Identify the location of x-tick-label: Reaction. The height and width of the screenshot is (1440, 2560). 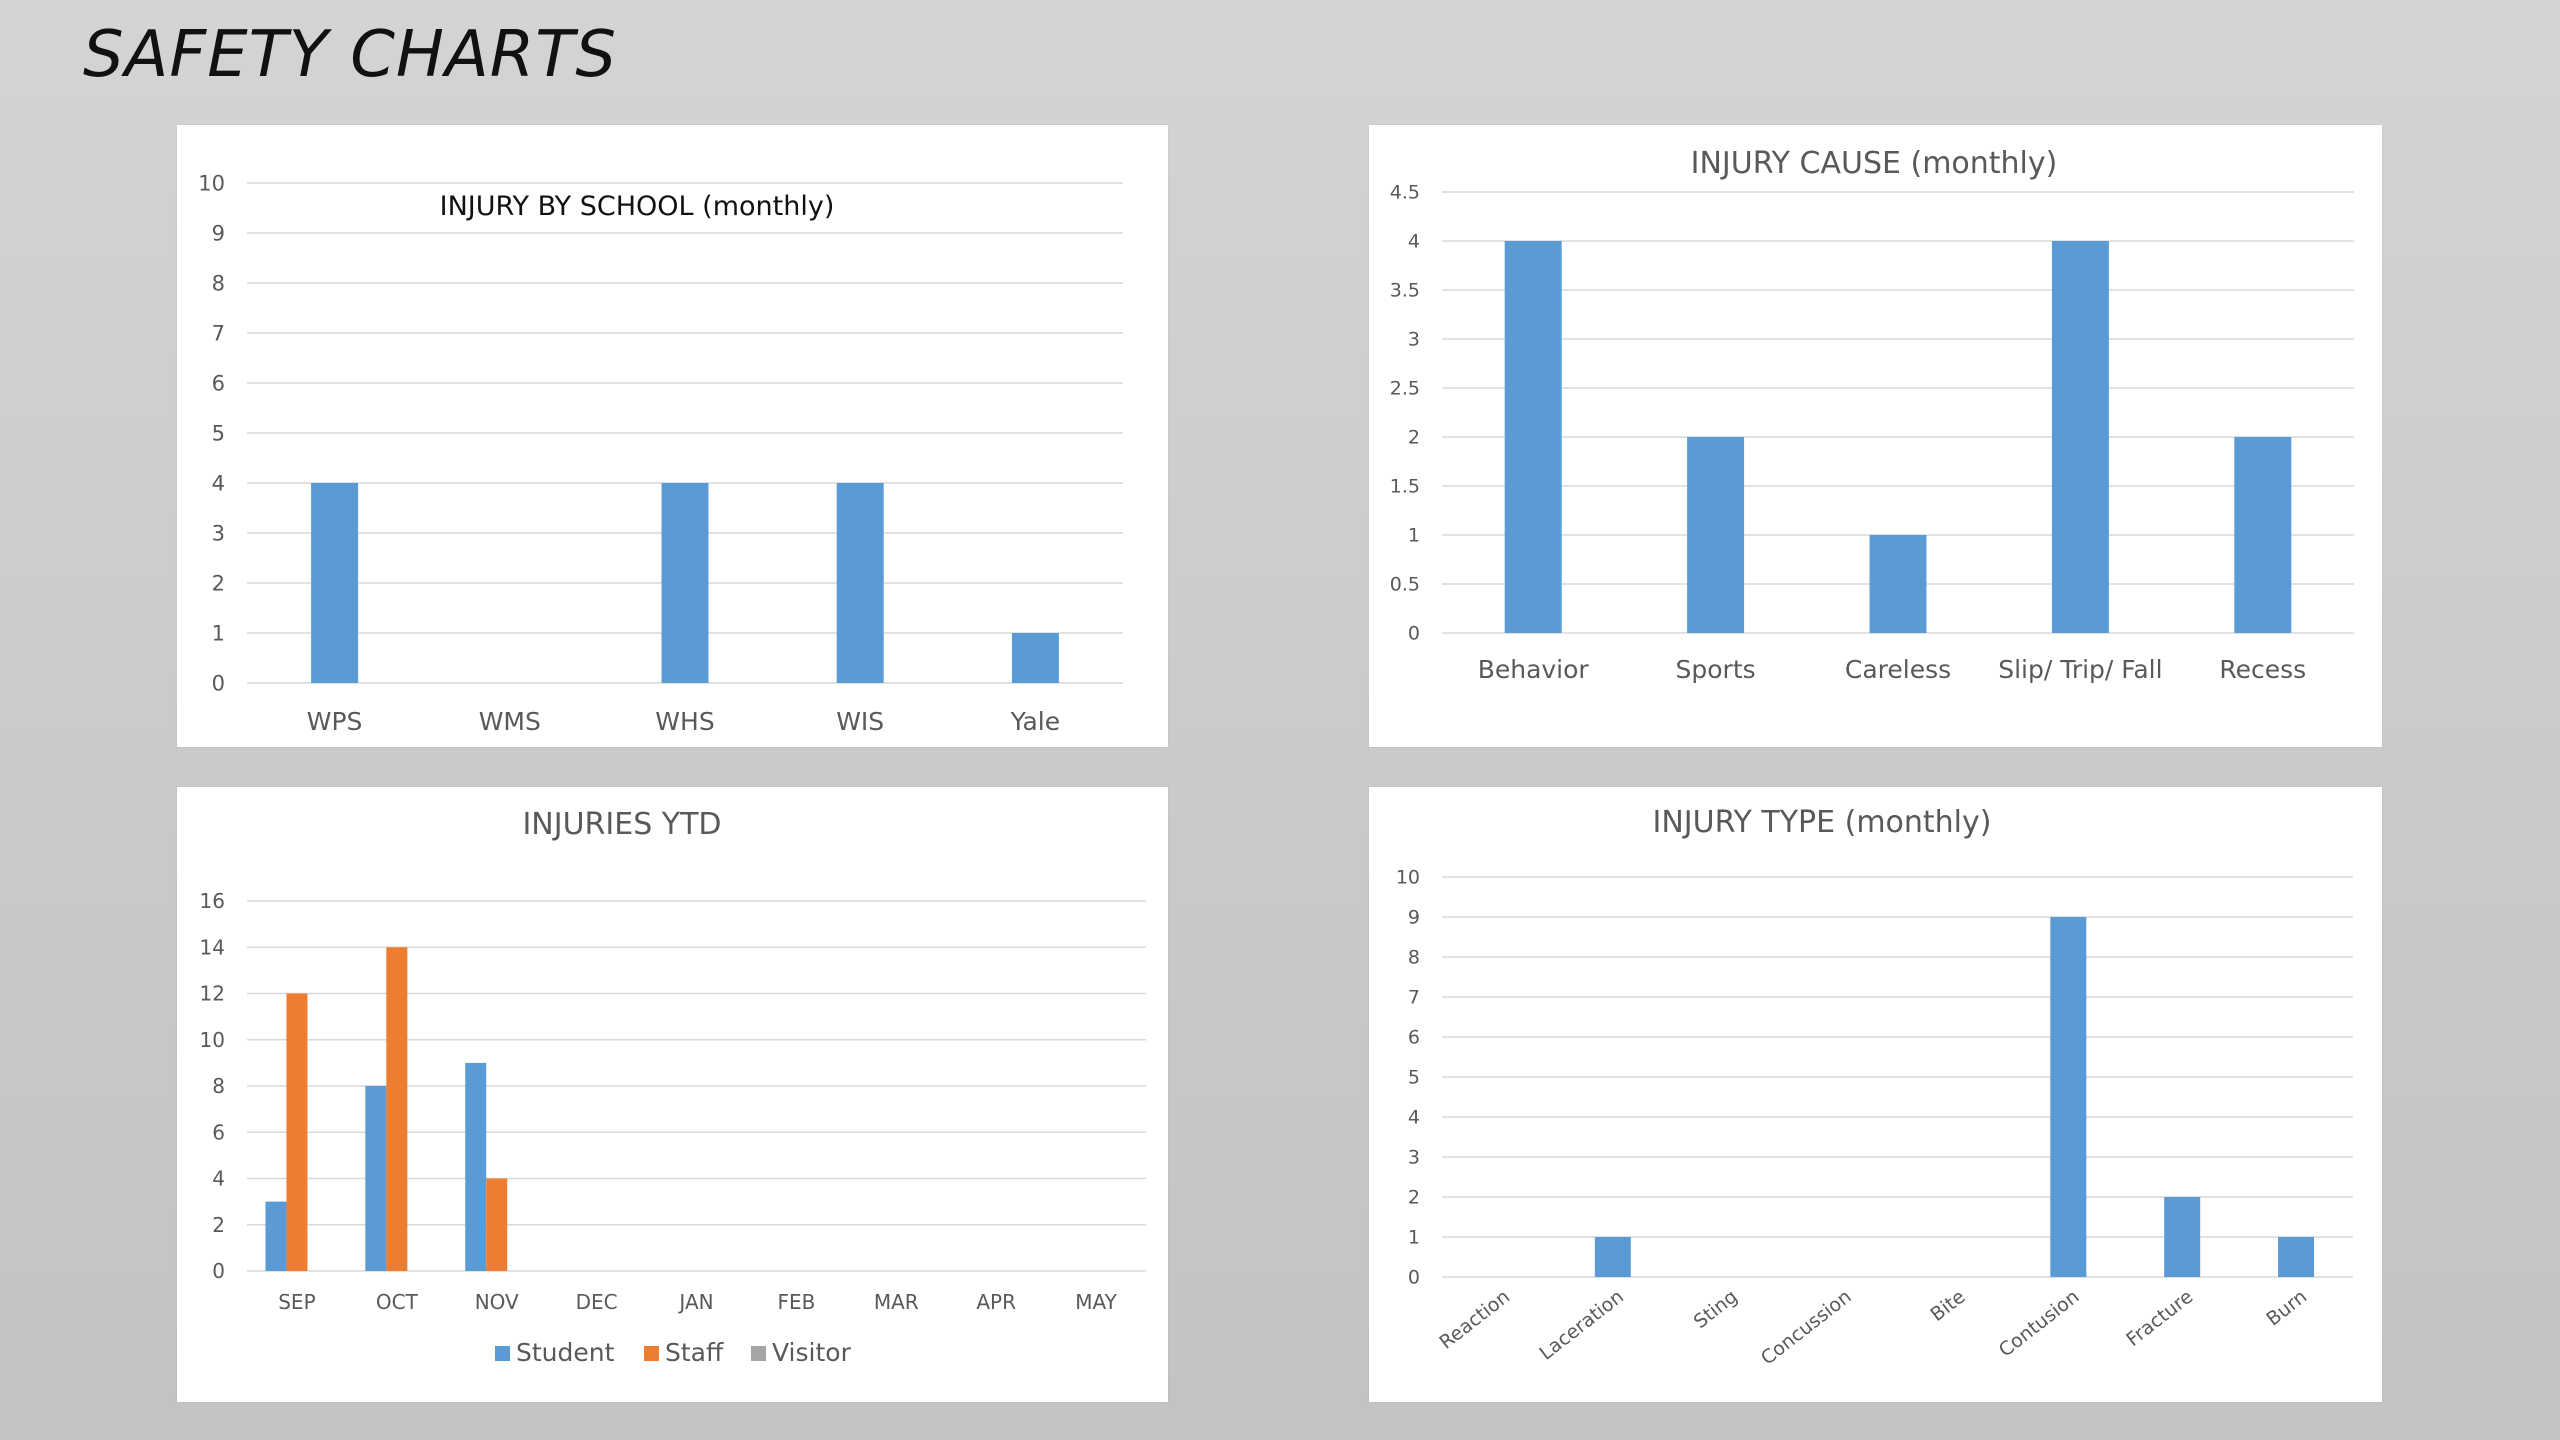
(1474, 1320).